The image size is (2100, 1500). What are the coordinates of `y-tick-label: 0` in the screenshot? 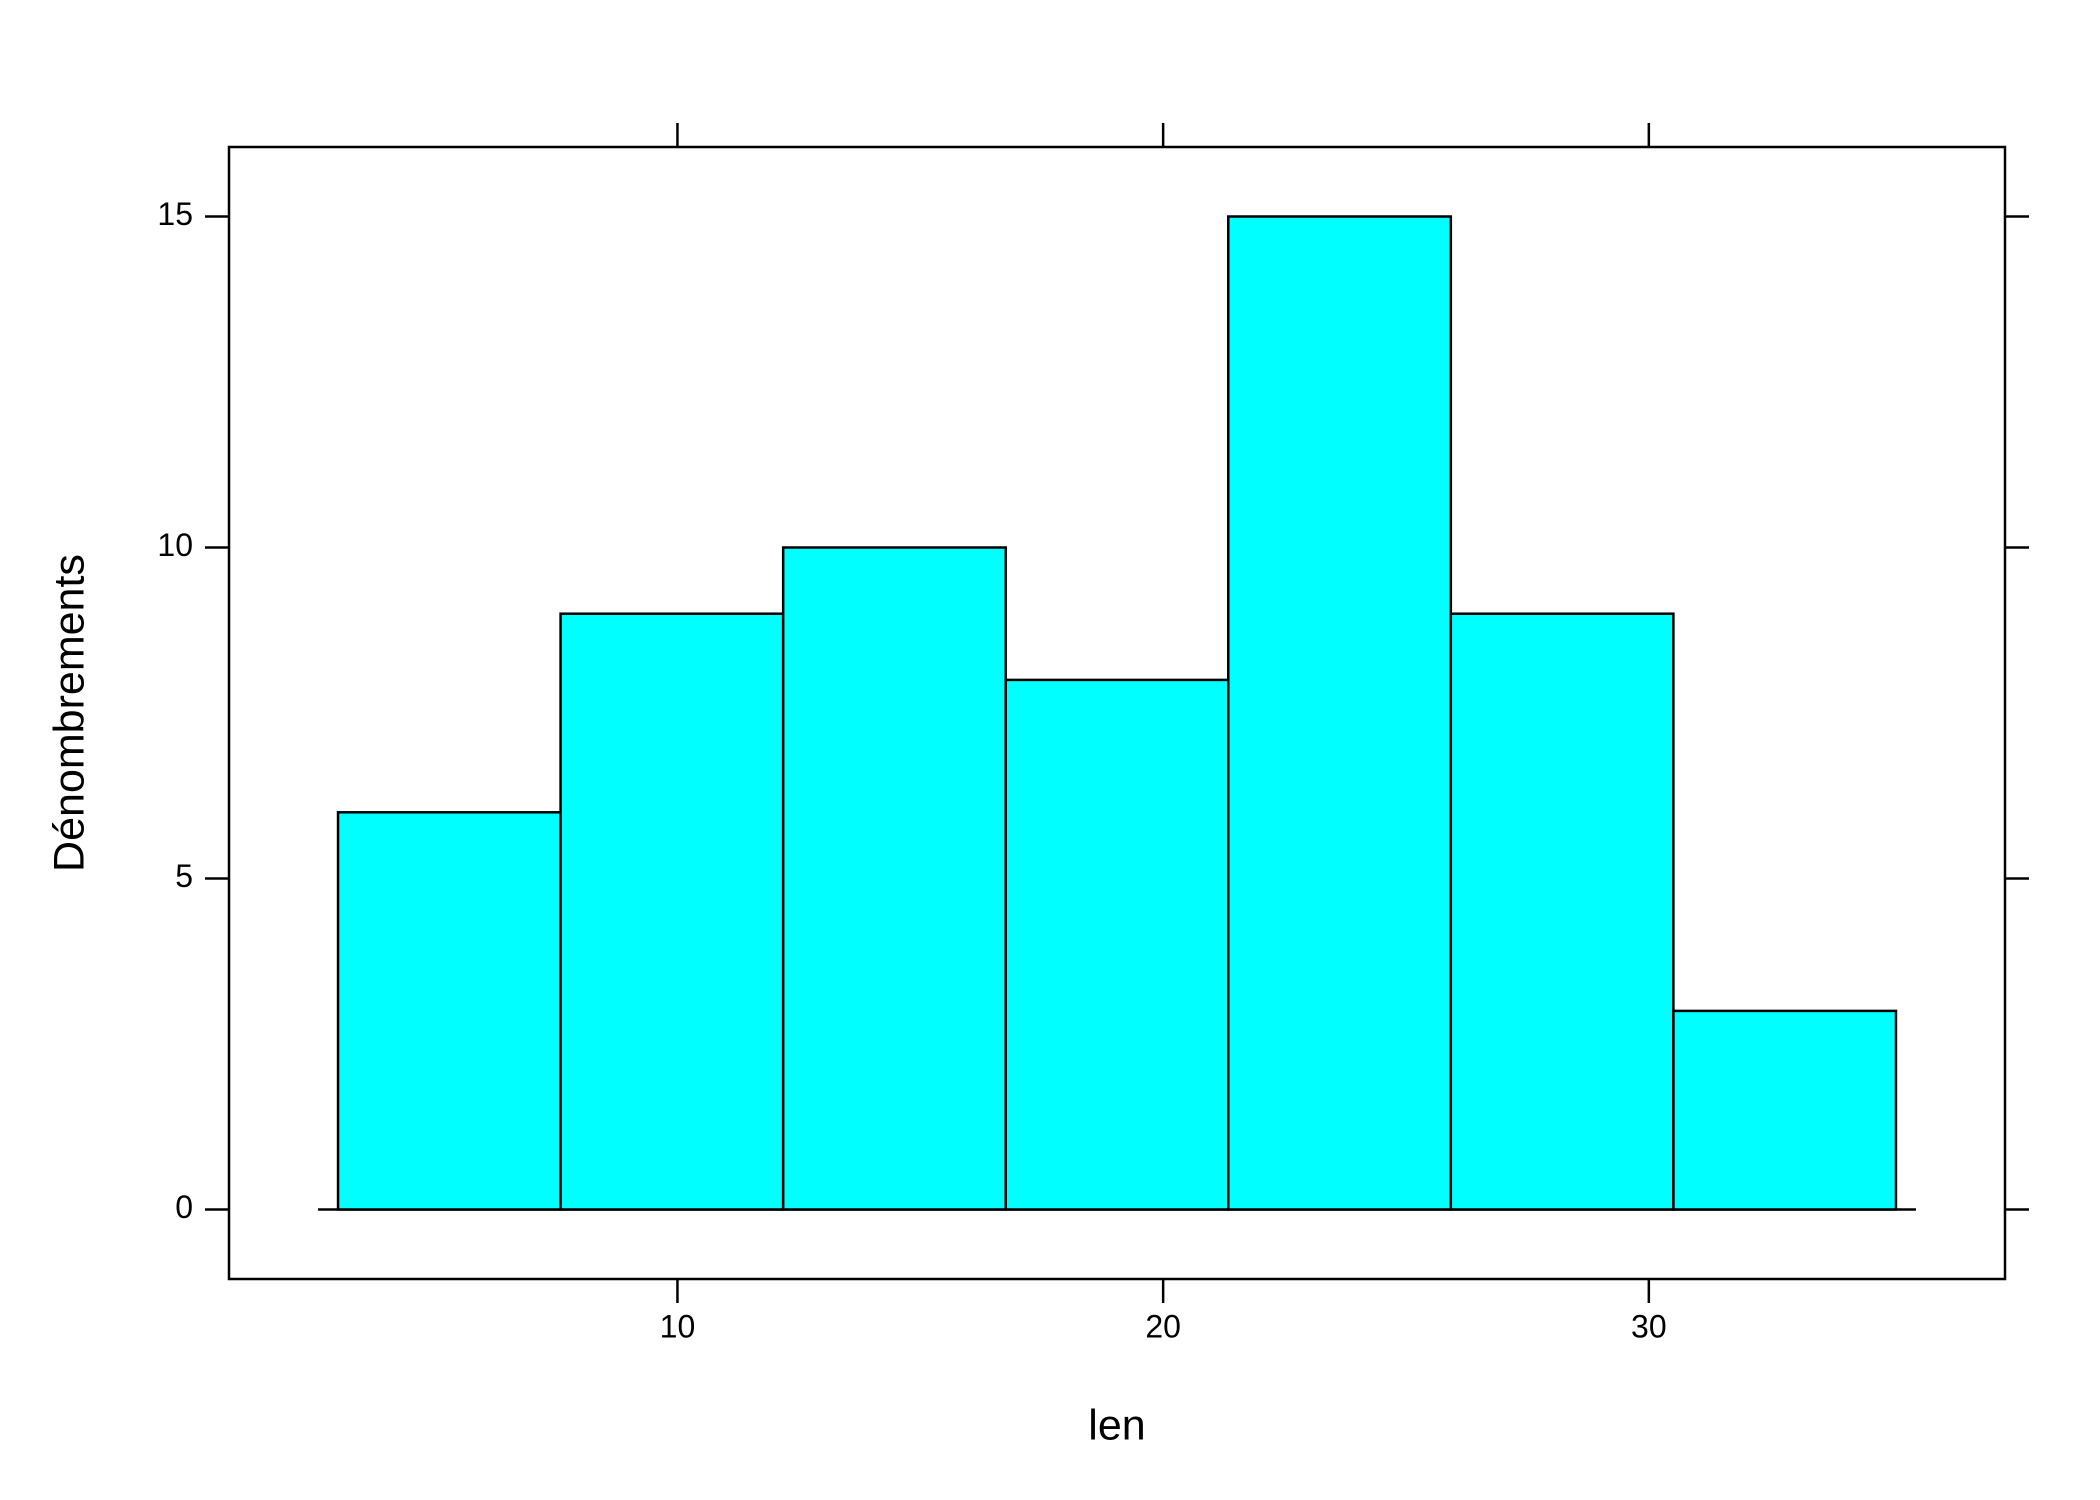 It's located at (184, 1207).